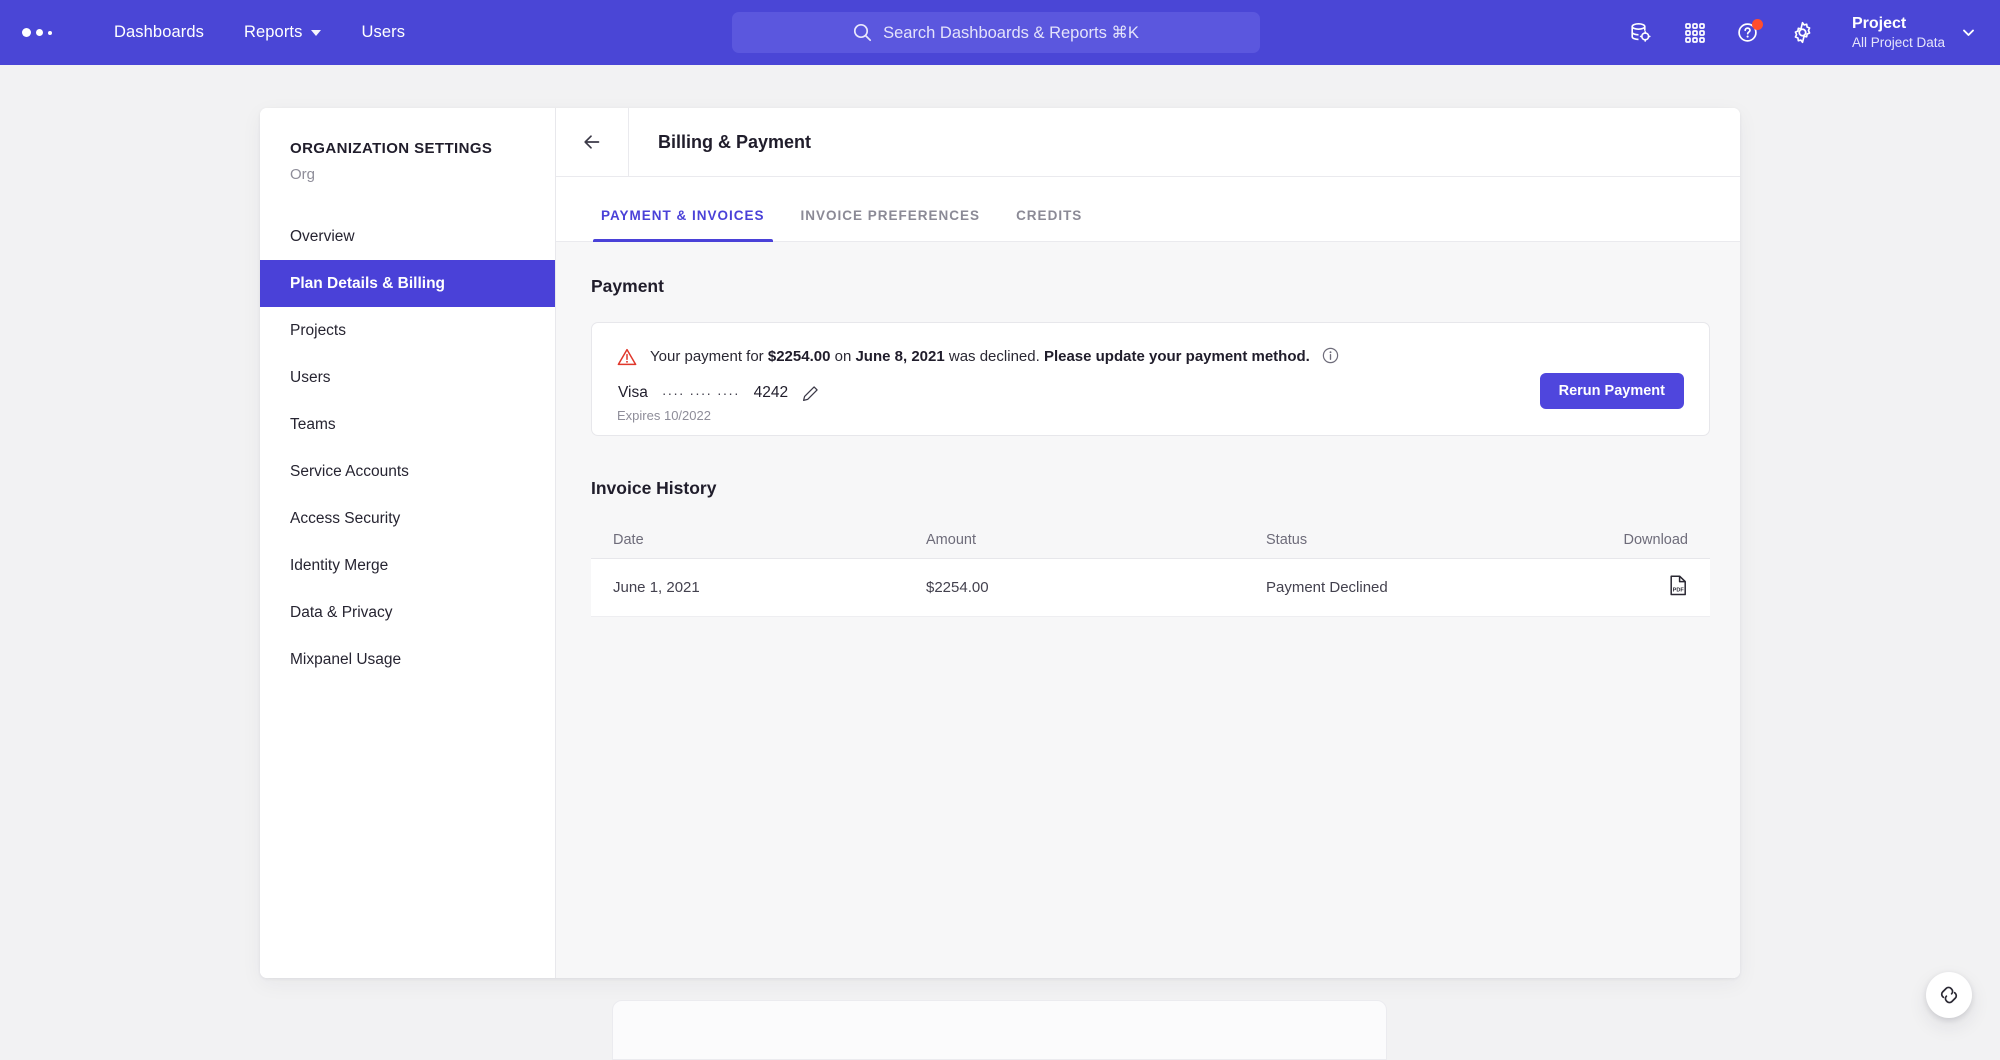 The width and height of the screenshot is (2000, 1060). Describe the element at coordinates (1898, 23) in the screenshot. I see `project-name: Project` at that location.